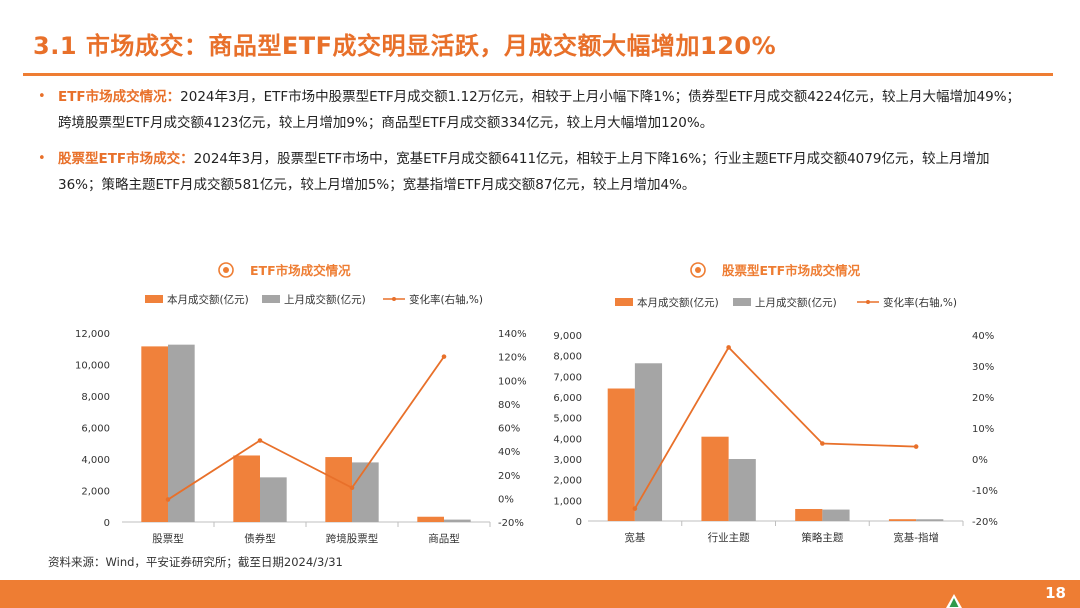 This screenshot has width=1080, height=608. Describe the element at coordinates (195, 562) in the screenshot. I see `source-note: 资料来源：Wind，平安证券研究所；截至日期2024/3/31` at that location.